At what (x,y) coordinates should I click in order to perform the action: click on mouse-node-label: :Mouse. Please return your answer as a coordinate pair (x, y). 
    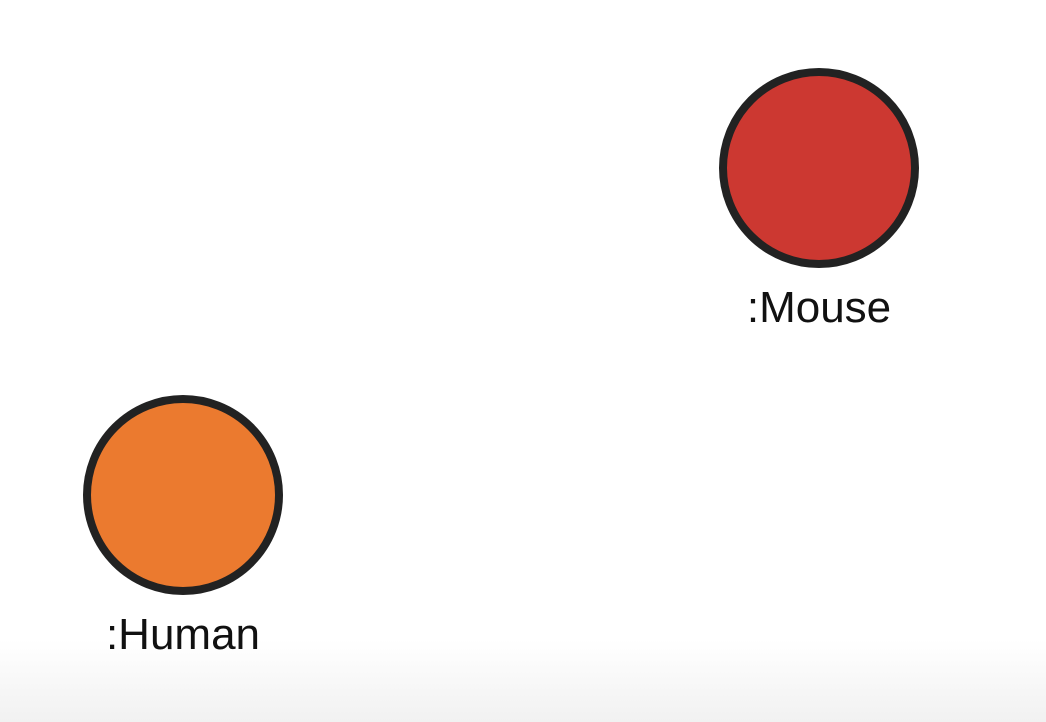
    Looking at the image, I should click on (819, 308).